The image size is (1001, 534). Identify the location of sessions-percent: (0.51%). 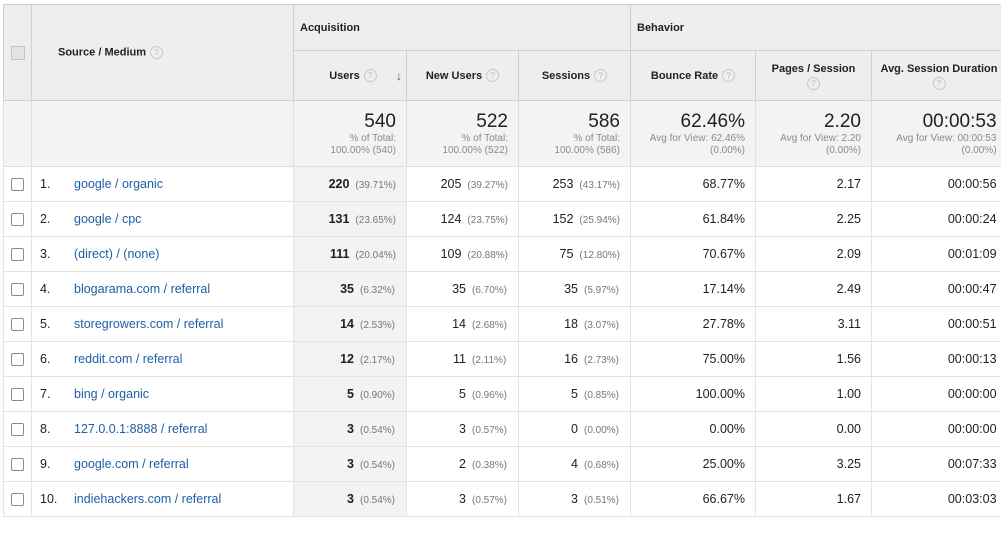
(602, 500).